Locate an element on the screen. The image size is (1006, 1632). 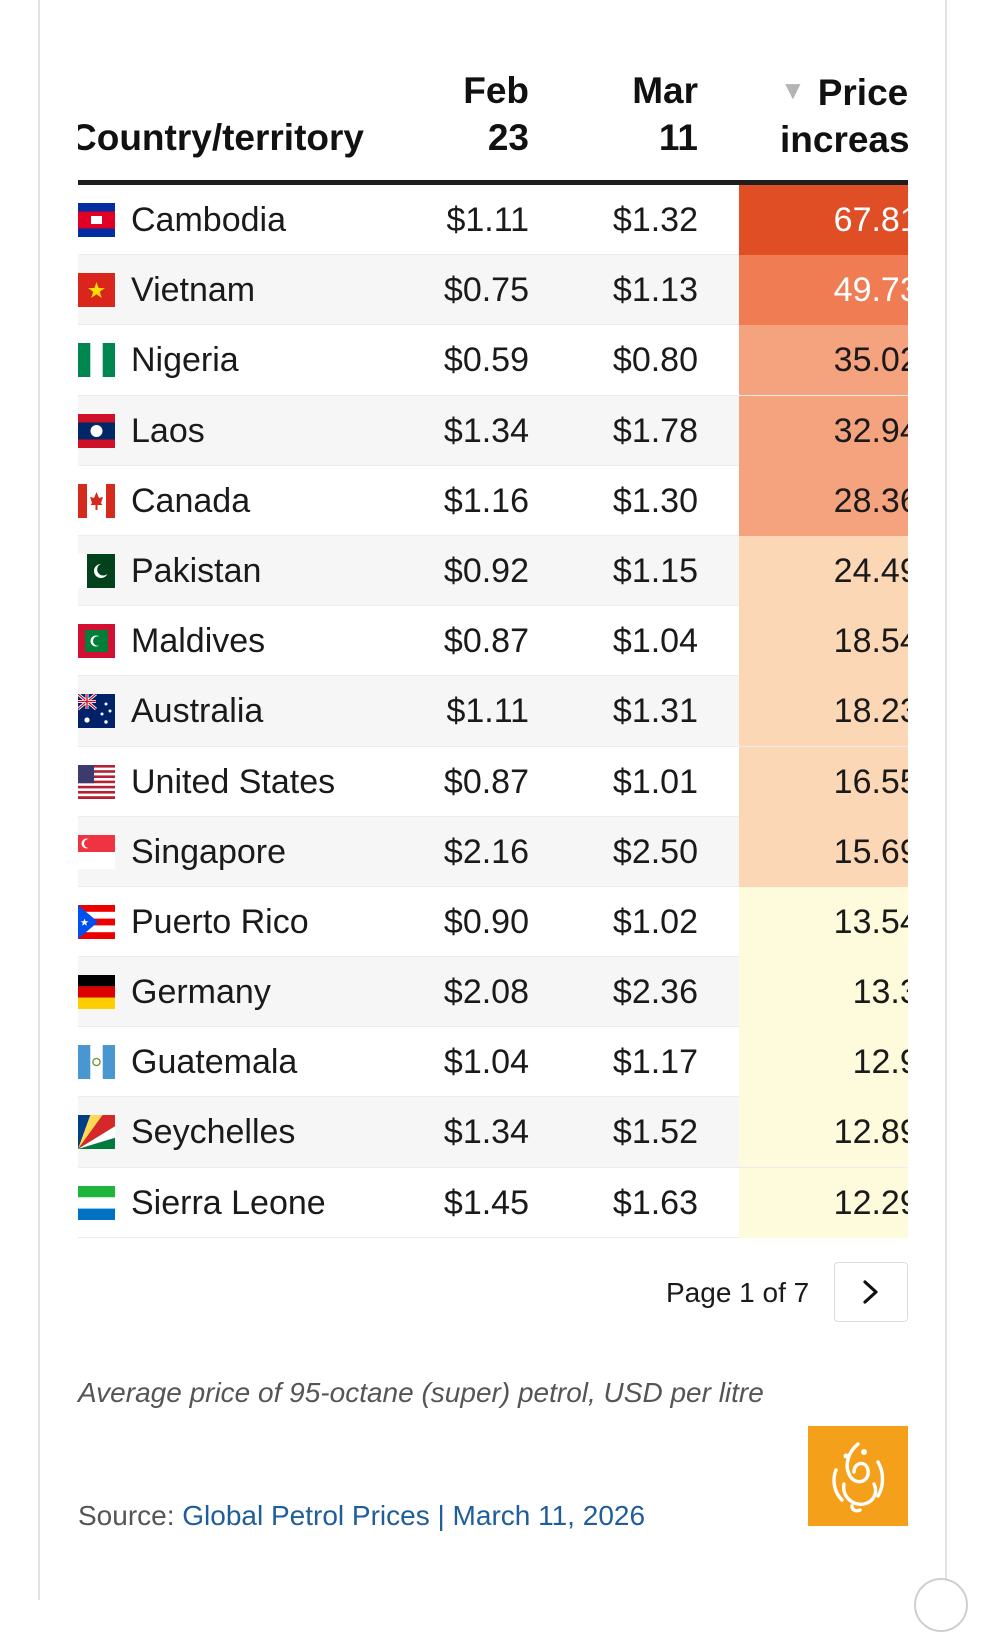
header-feb: Feb 23 is located at coordinates (303, 114).